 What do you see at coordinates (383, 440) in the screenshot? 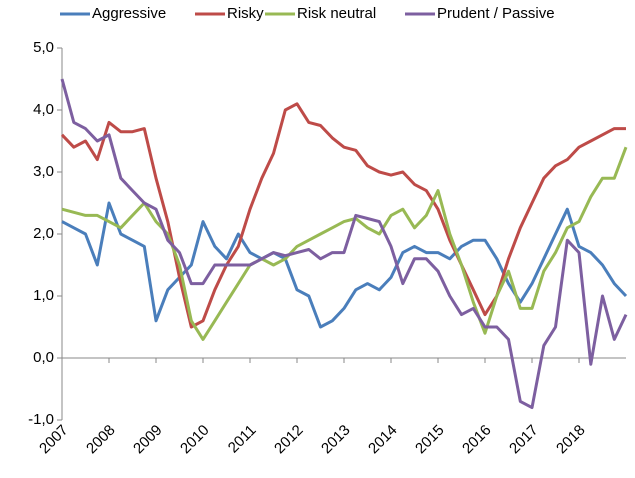
I see `x-tick-label: 2014` at bounding box center [383, 440].